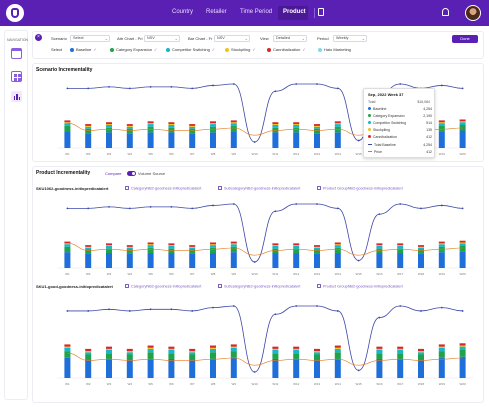 This screenshot has height=407, width=489. What do you see at coordinates (465, 39) in the screenshot?
I see `done-button: Done` at bounding box center [465, 39].